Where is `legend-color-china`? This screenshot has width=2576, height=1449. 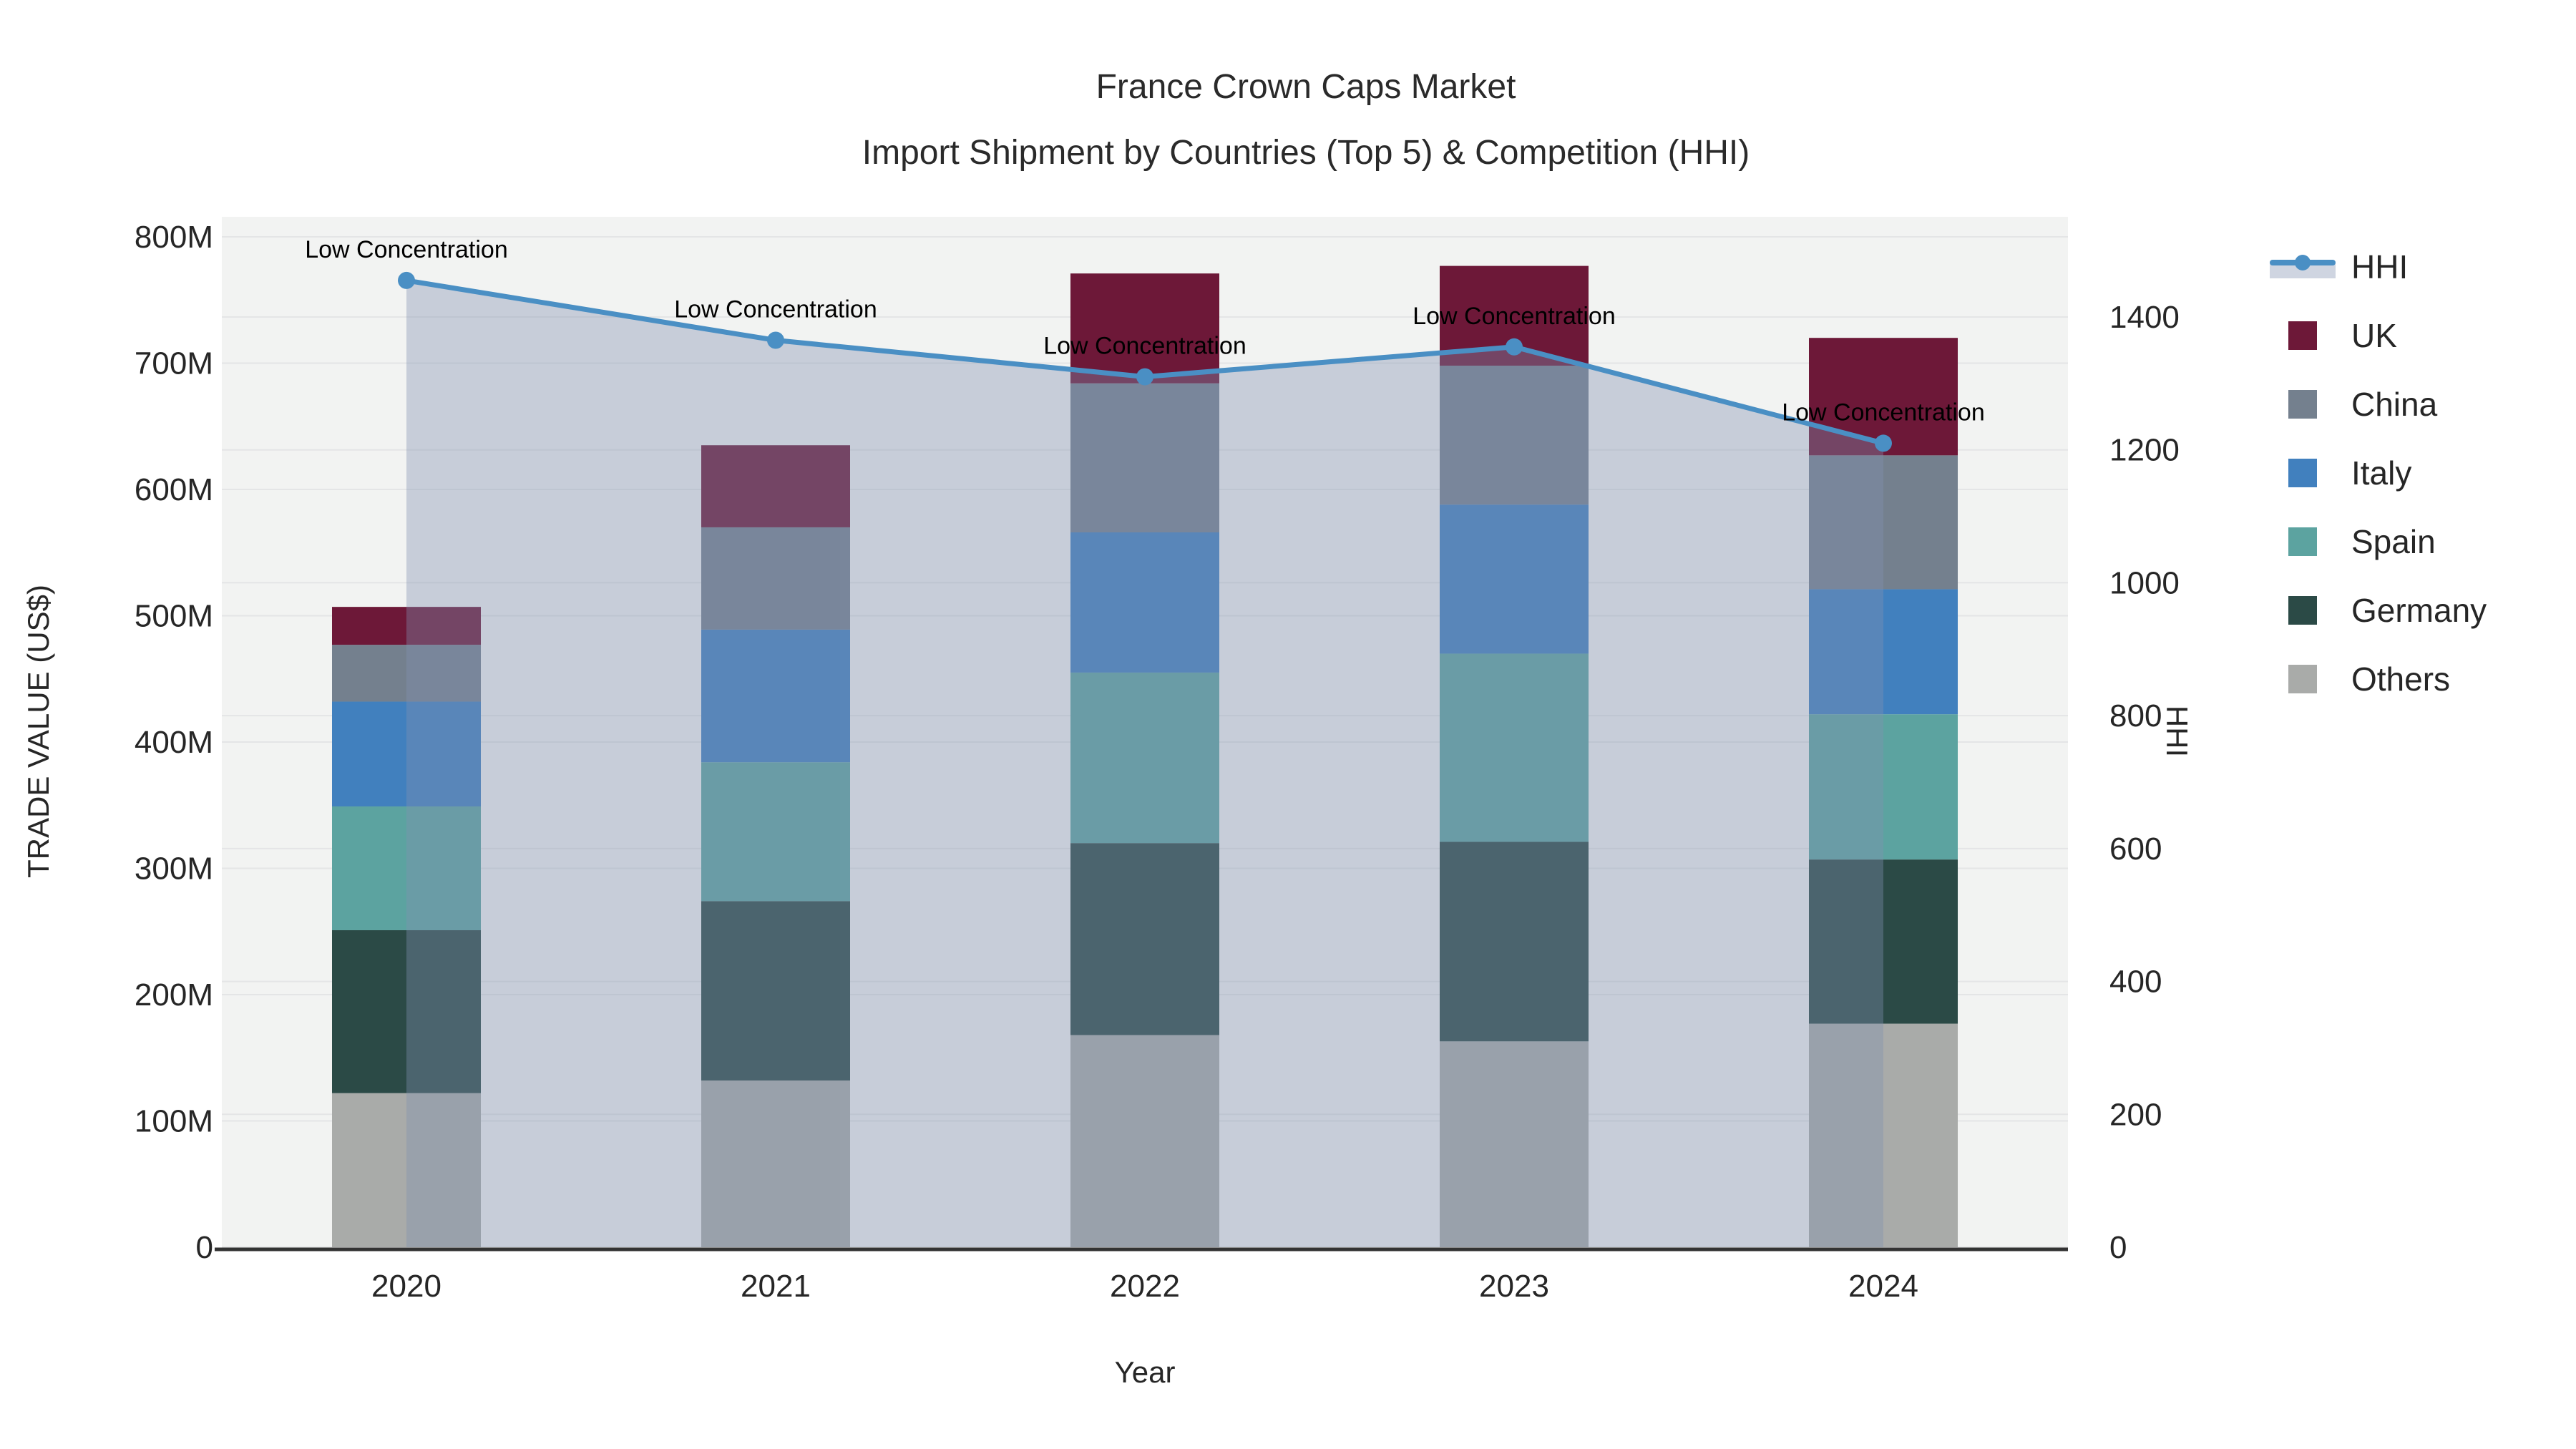 legend-color-china is located at coordinates (2302, 404).